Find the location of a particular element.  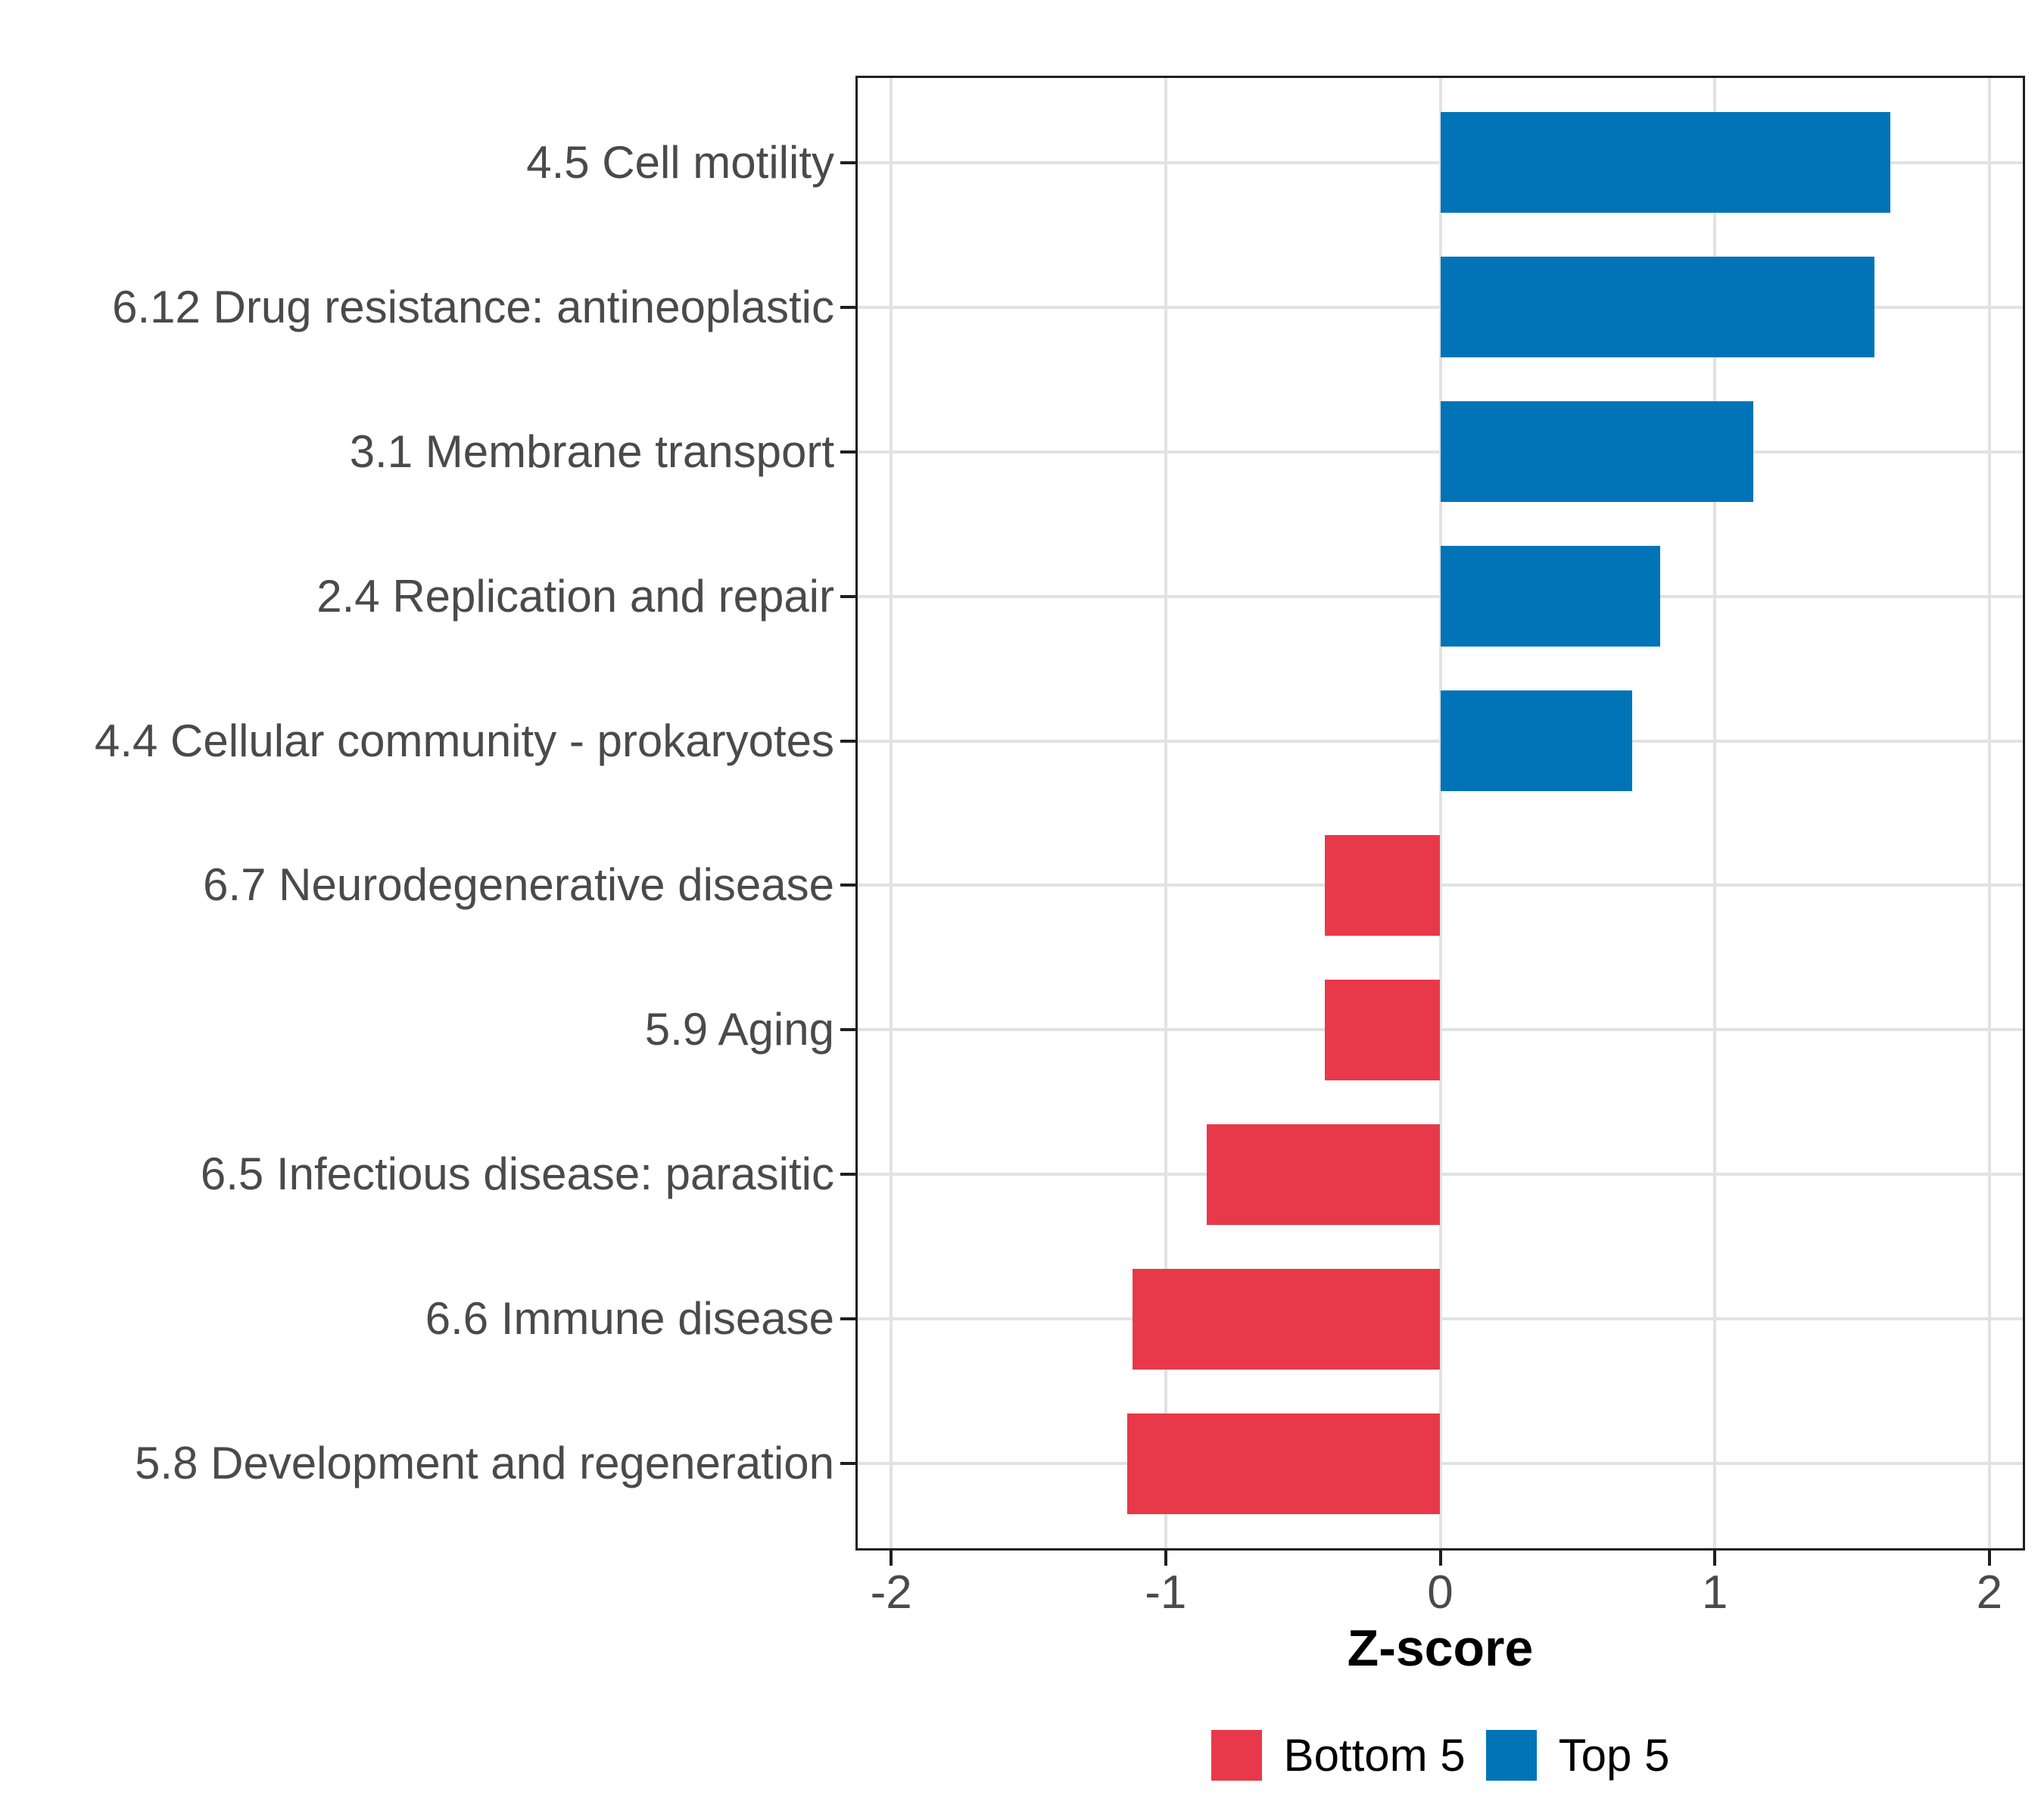

y-axis-category-label: 6.5 Infectious disease: parasitic is located at coordinates (517, 1174).